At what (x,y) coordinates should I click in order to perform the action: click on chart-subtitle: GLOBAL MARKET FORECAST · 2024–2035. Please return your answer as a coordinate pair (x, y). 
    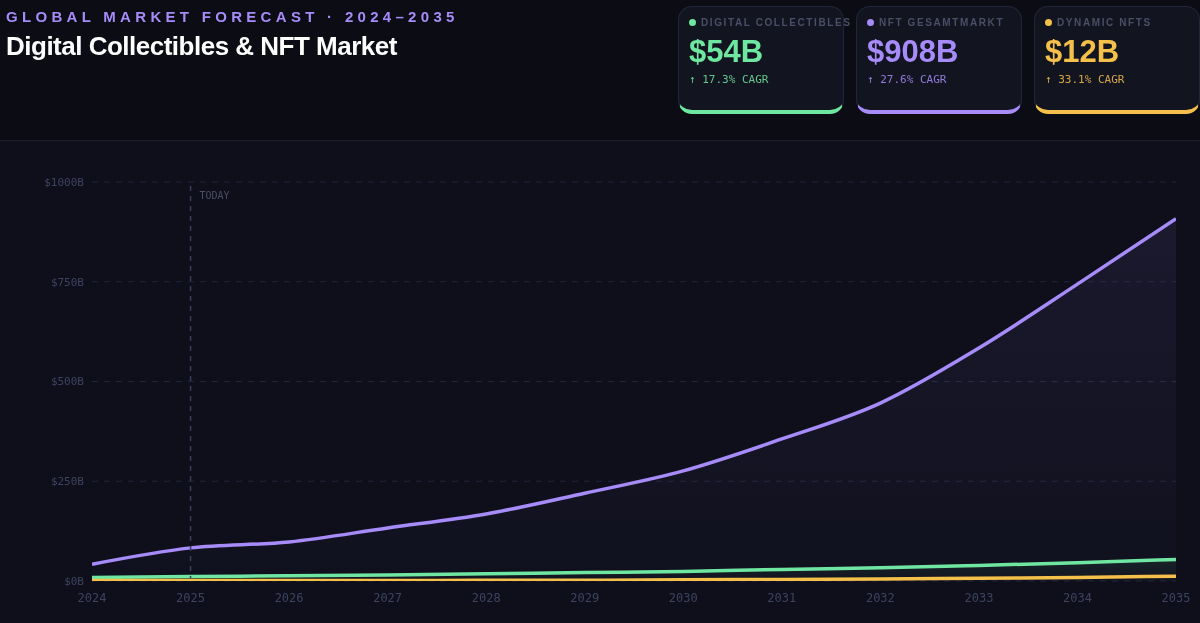
    Looking at the image, I should click on (232, 16).